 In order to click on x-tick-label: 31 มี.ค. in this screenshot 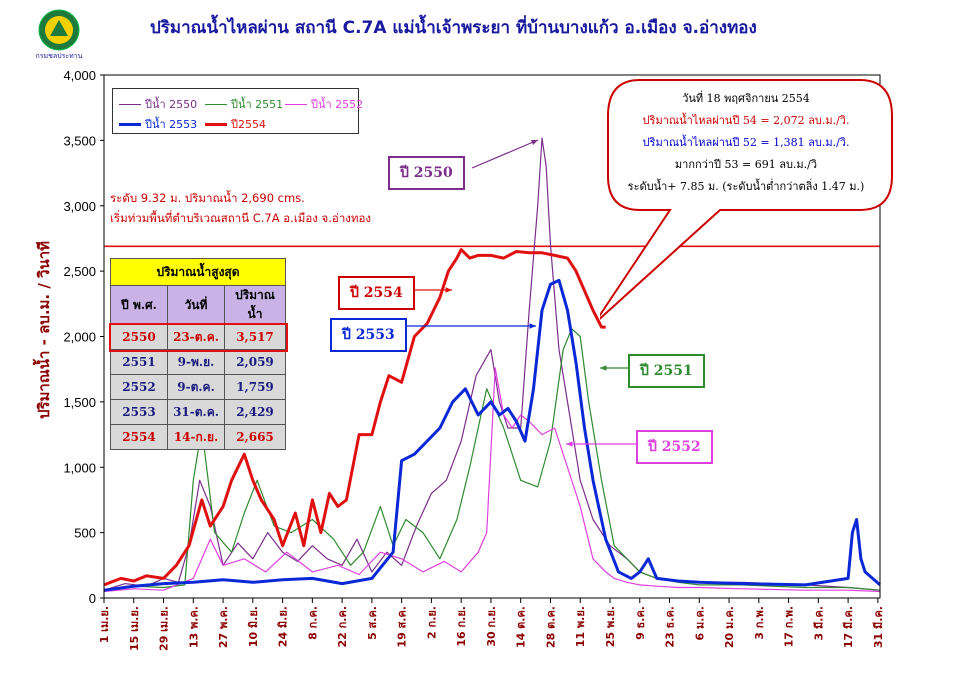, I will do `click(878, 627)`.